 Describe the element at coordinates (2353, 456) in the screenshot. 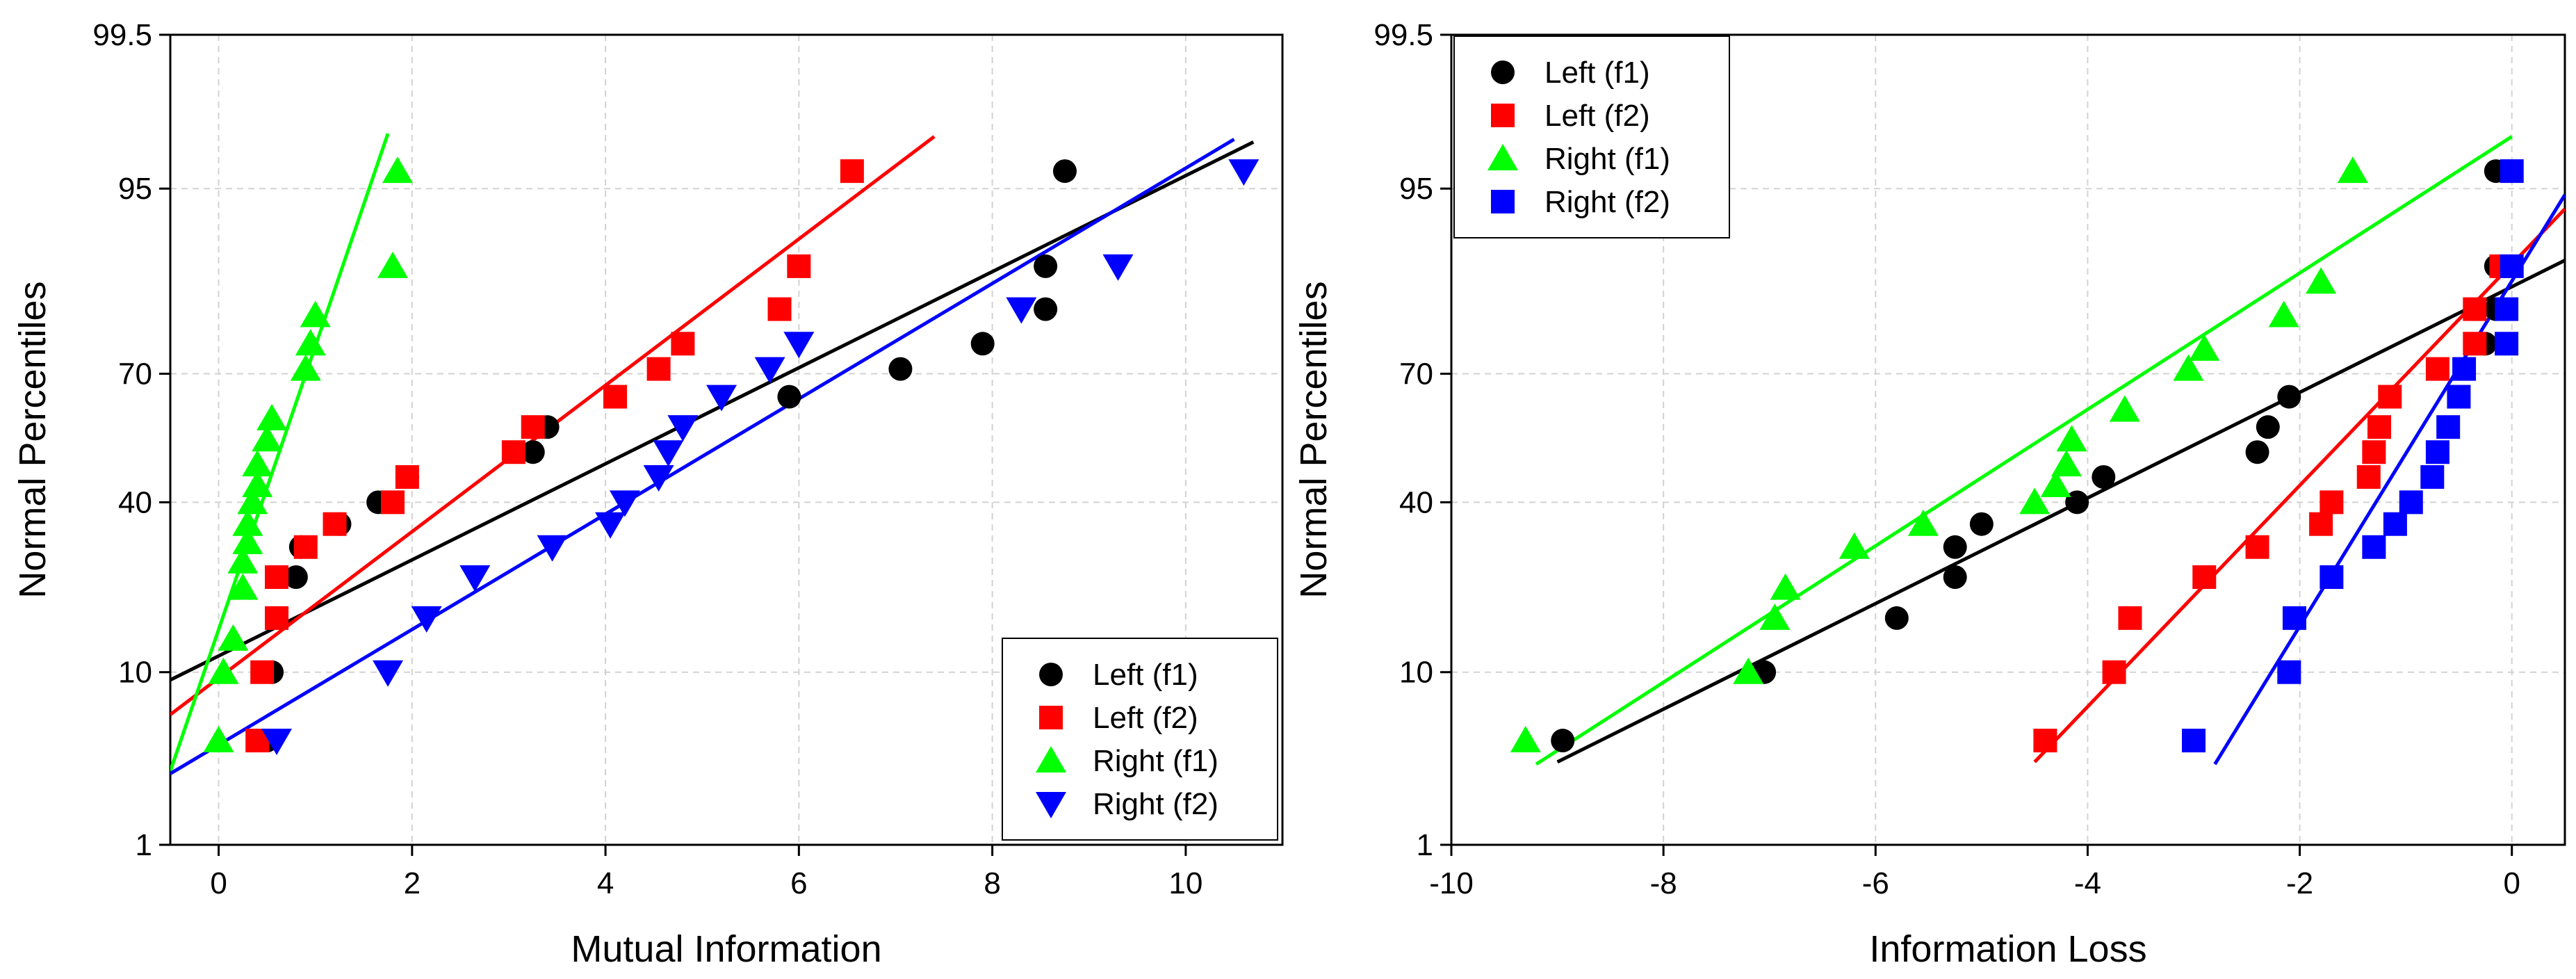

I see `series-right-f2` at that location.